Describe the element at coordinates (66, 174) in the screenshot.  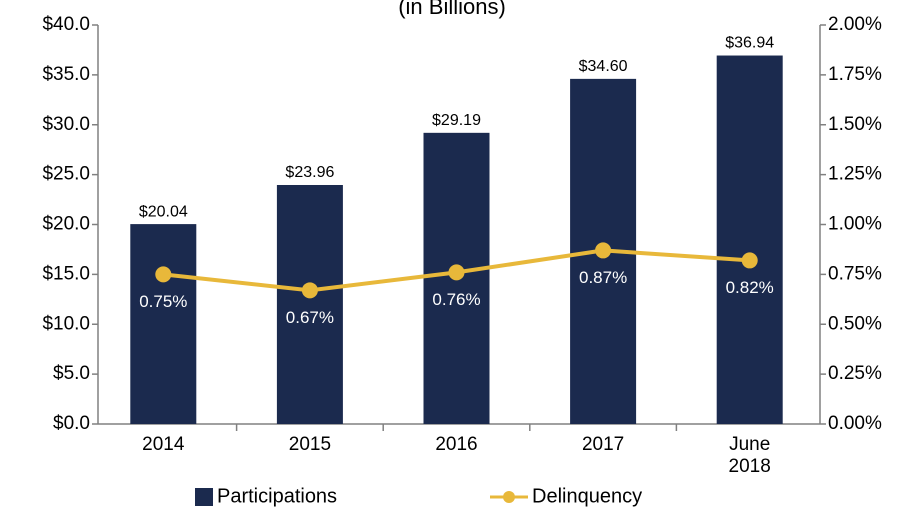
I see `y-tick-label: $25.0` at that location.